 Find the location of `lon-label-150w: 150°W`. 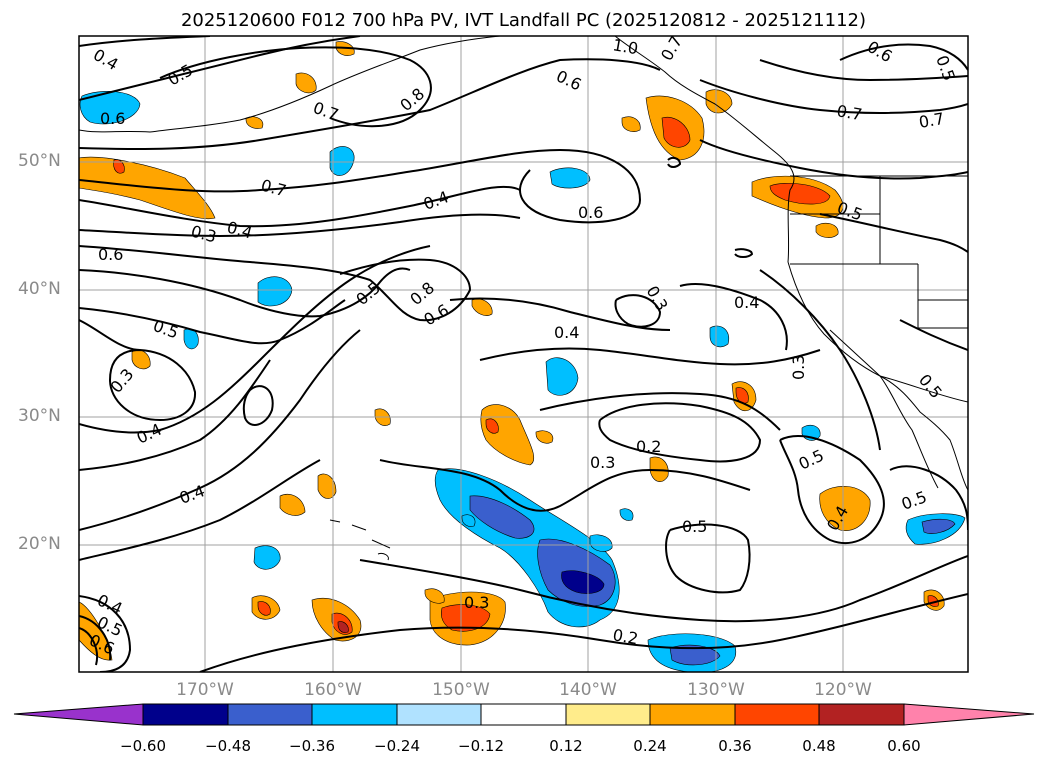

lon-label-150w: 150°W is located at coordinates (461, 690).